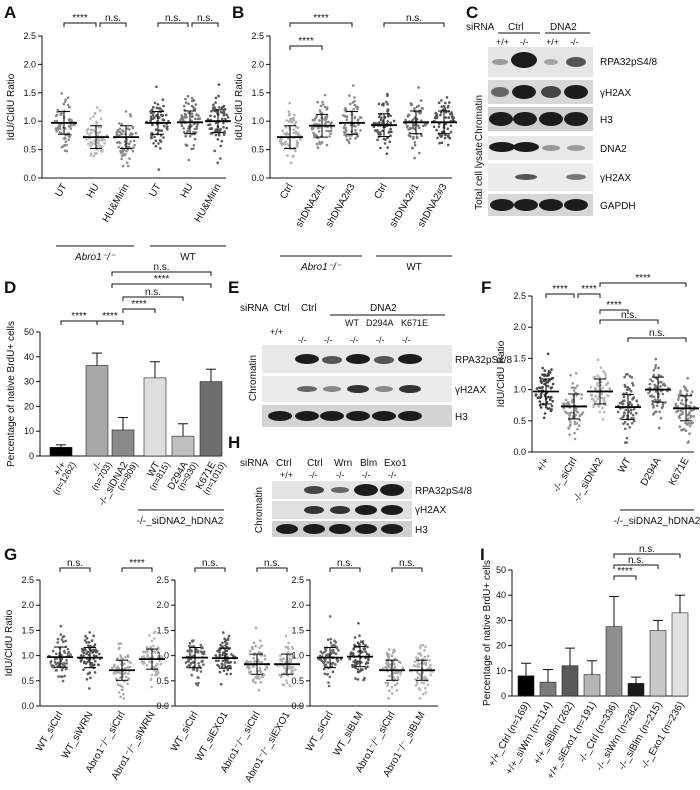 The image size is (700, 790). I want to click on h-col-2: Ctrl, so click(315, 463).